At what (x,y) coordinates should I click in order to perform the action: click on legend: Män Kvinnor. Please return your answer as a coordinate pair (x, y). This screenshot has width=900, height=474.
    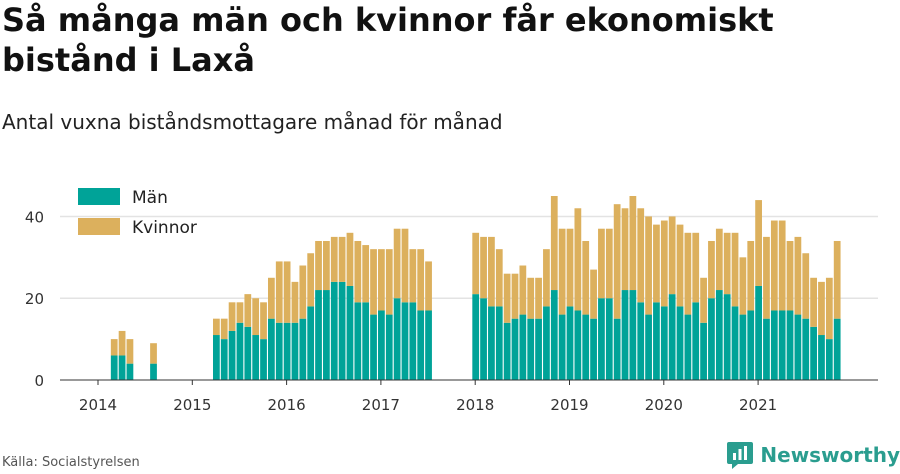
    Looking at the image, I should click on (137, 213).